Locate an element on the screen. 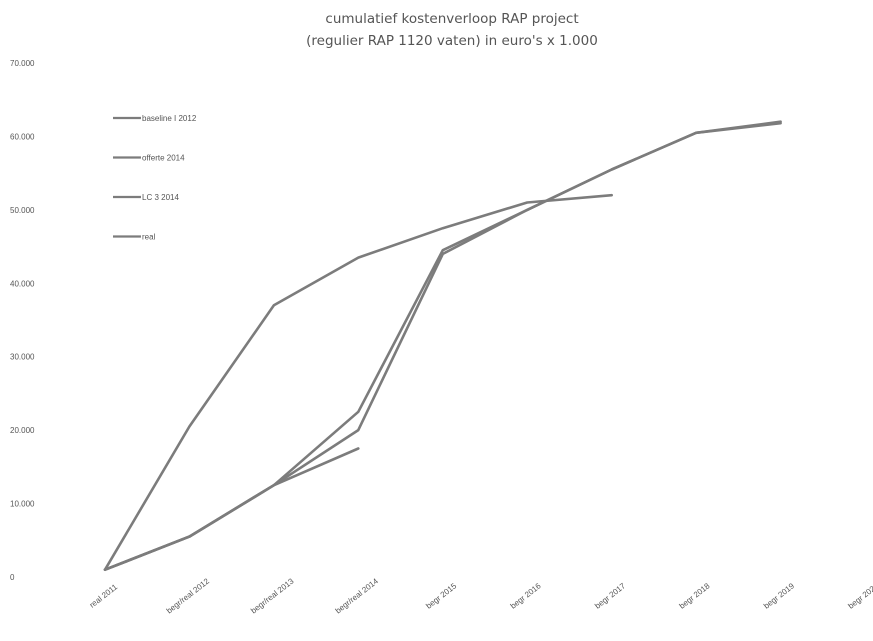 Image resolution: width=873 pixels, height=641 pixels. legend: baseline I 2012 offerte 2014 LC 3 2014 real is located at coordinates (155, 178).